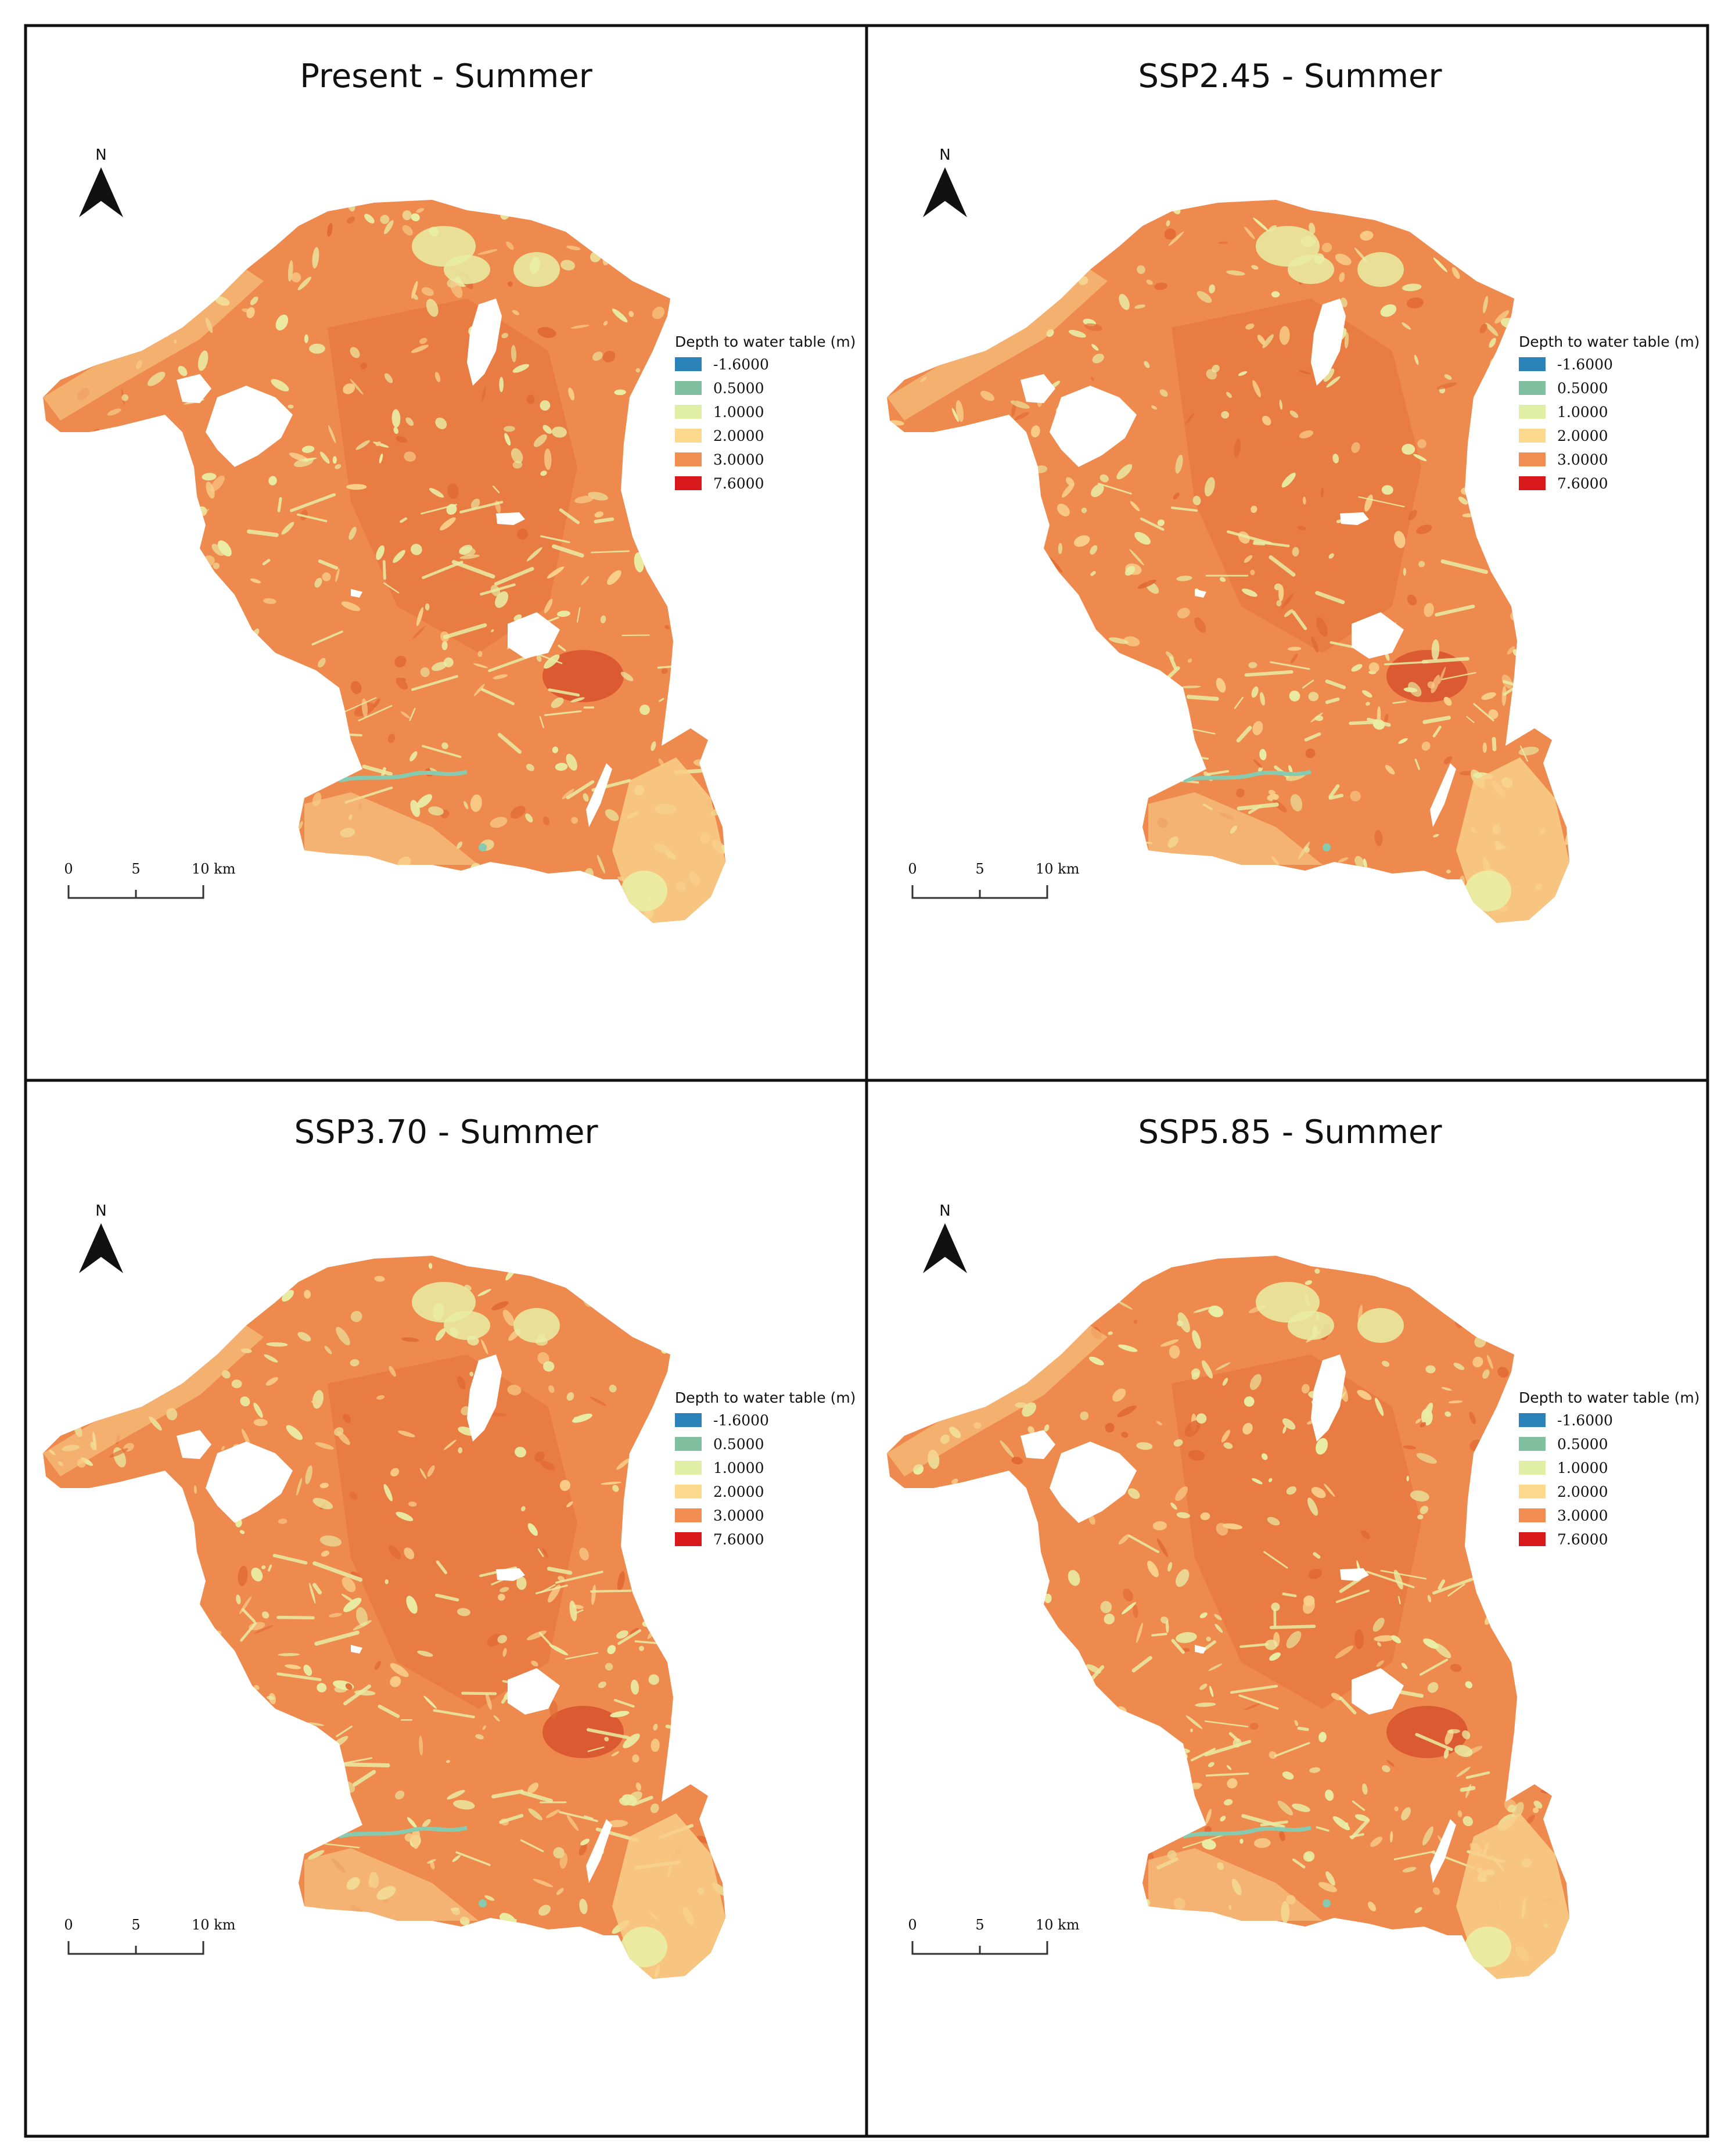 This screenshot has height=2156, width=1732. I want to click on panel-title: SSP3.70 - Summer, so click(446, 1132).